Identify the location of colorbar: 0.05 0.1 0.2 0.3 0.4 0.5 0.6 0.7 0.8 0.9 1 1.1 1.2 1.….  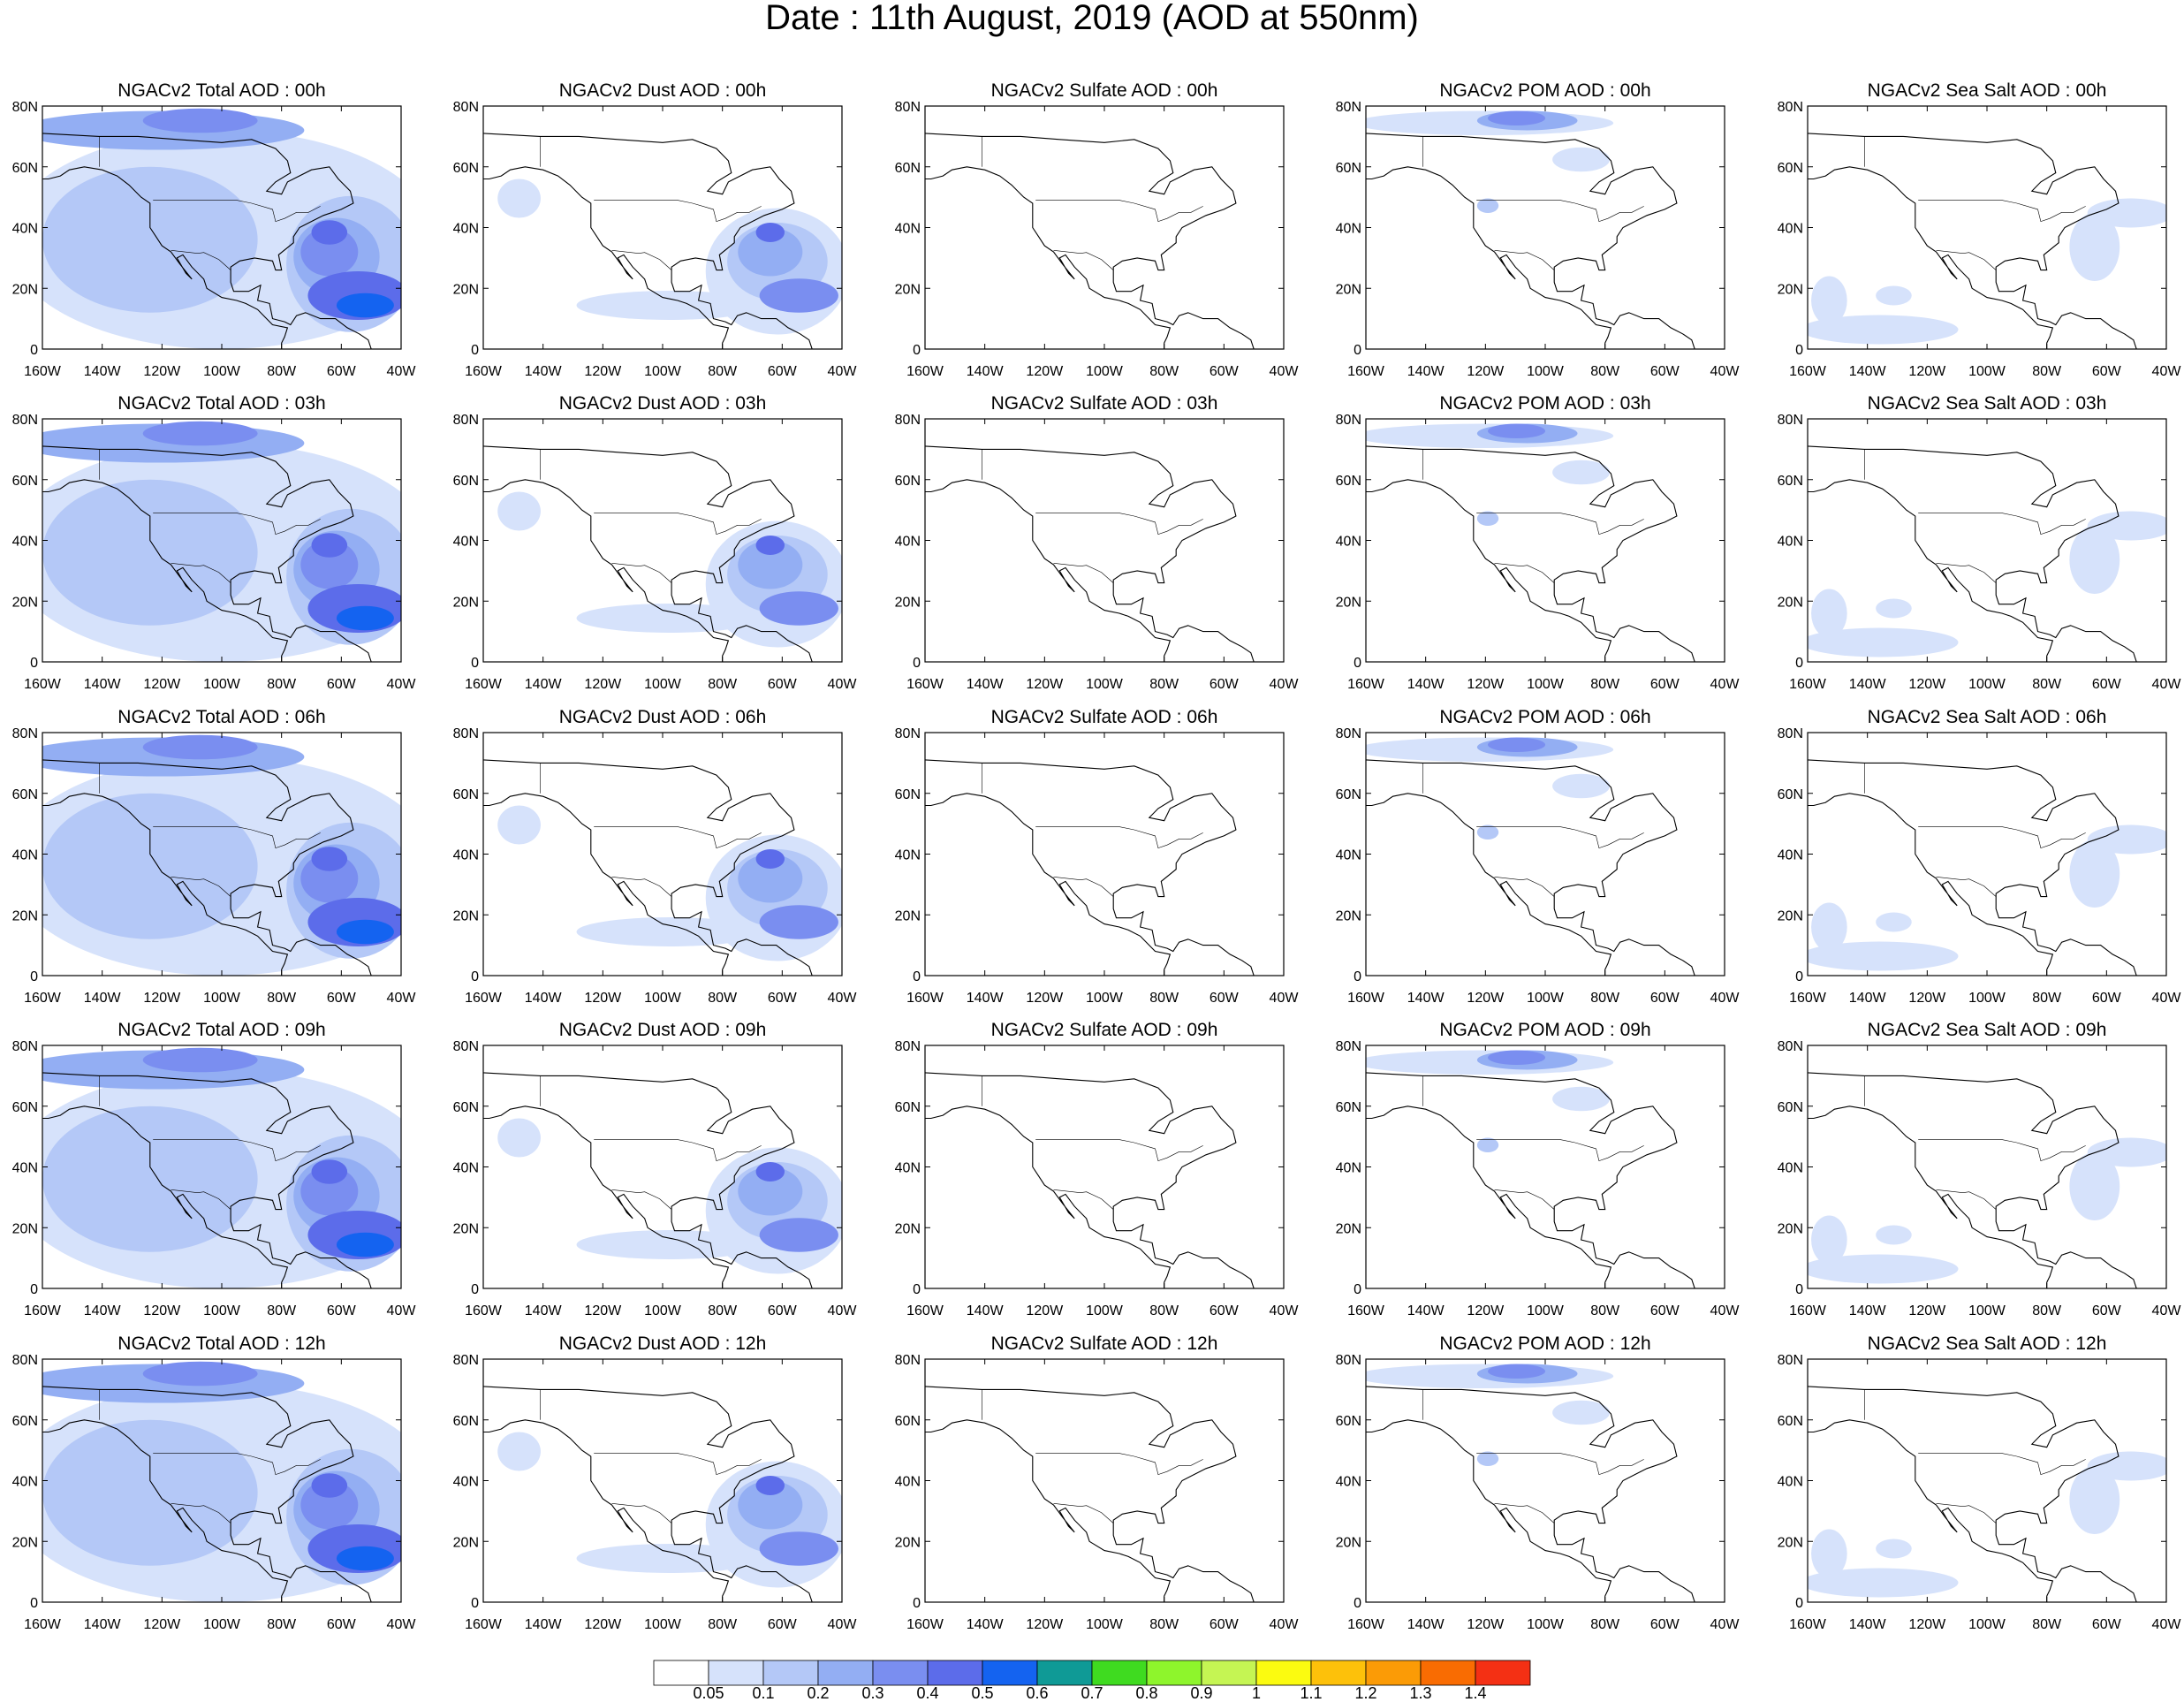
(1092, 1681).